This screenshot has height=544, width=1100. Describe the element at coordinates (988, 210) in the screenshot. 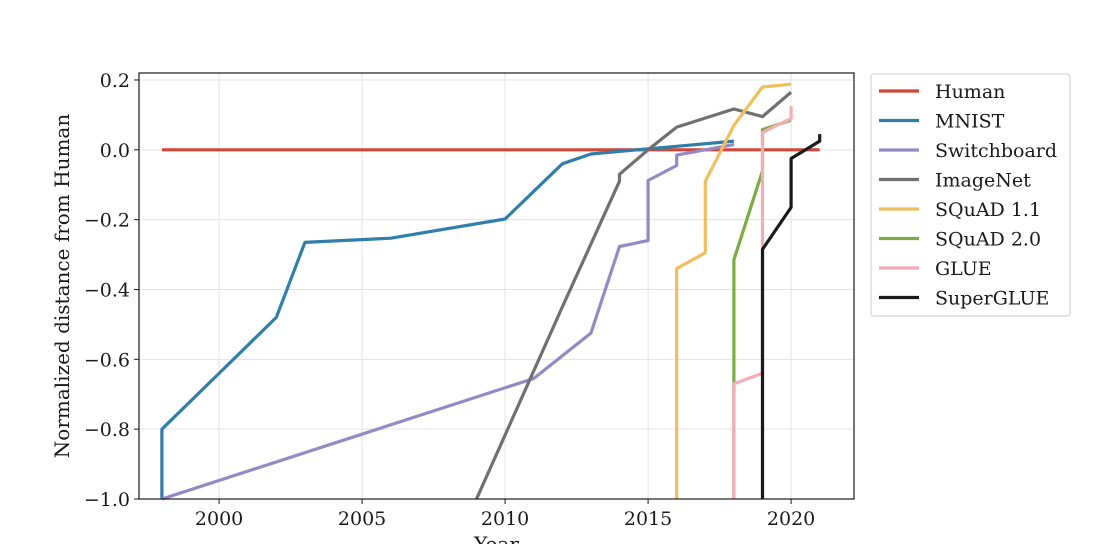

I see `legend-label-squad-1-1: SQuAD 1.1` at that location.